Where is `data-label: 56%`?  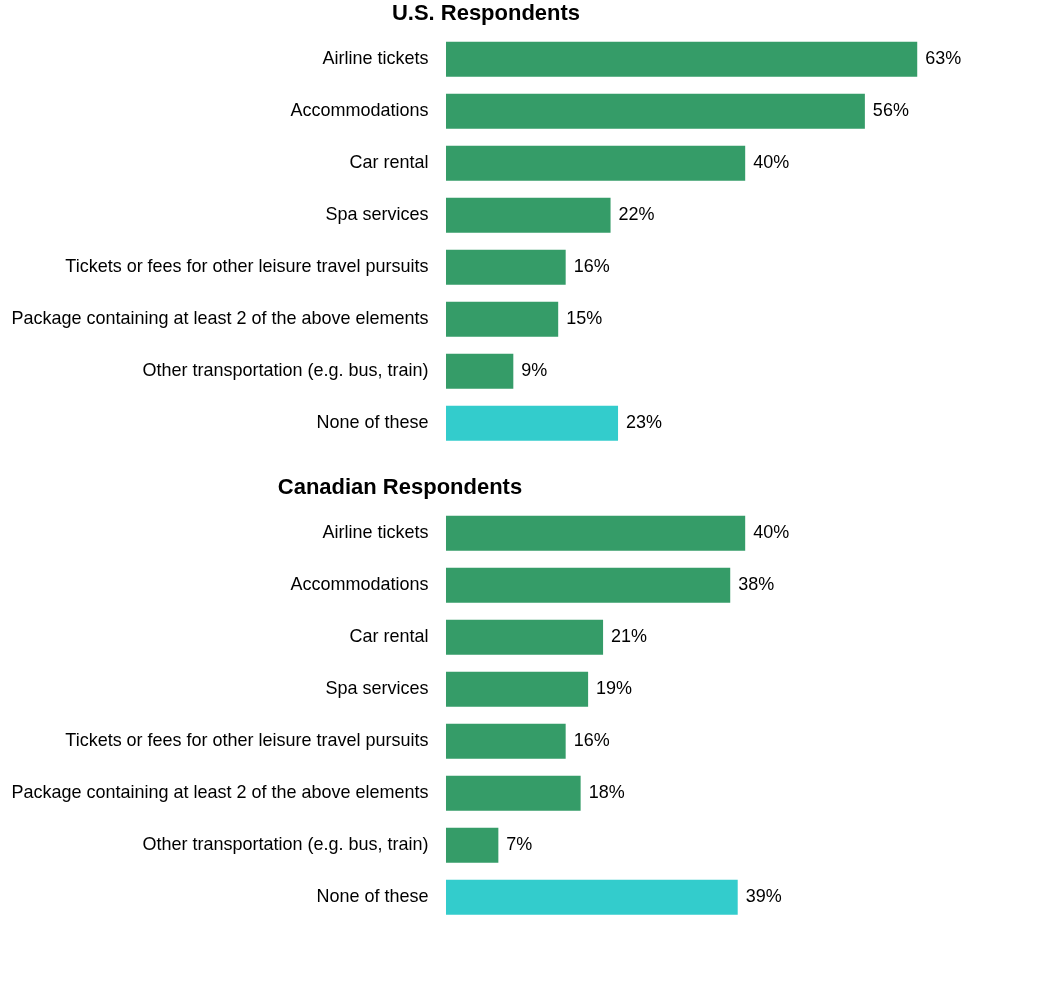 data-label: 56% is located at coordinates (890, 110).